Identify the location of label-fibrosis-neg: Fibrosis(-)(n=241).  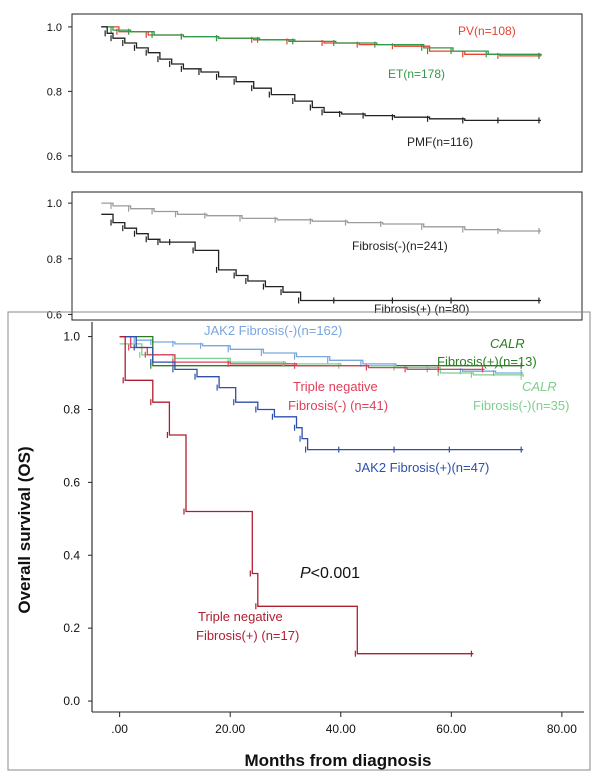
(400, 246).